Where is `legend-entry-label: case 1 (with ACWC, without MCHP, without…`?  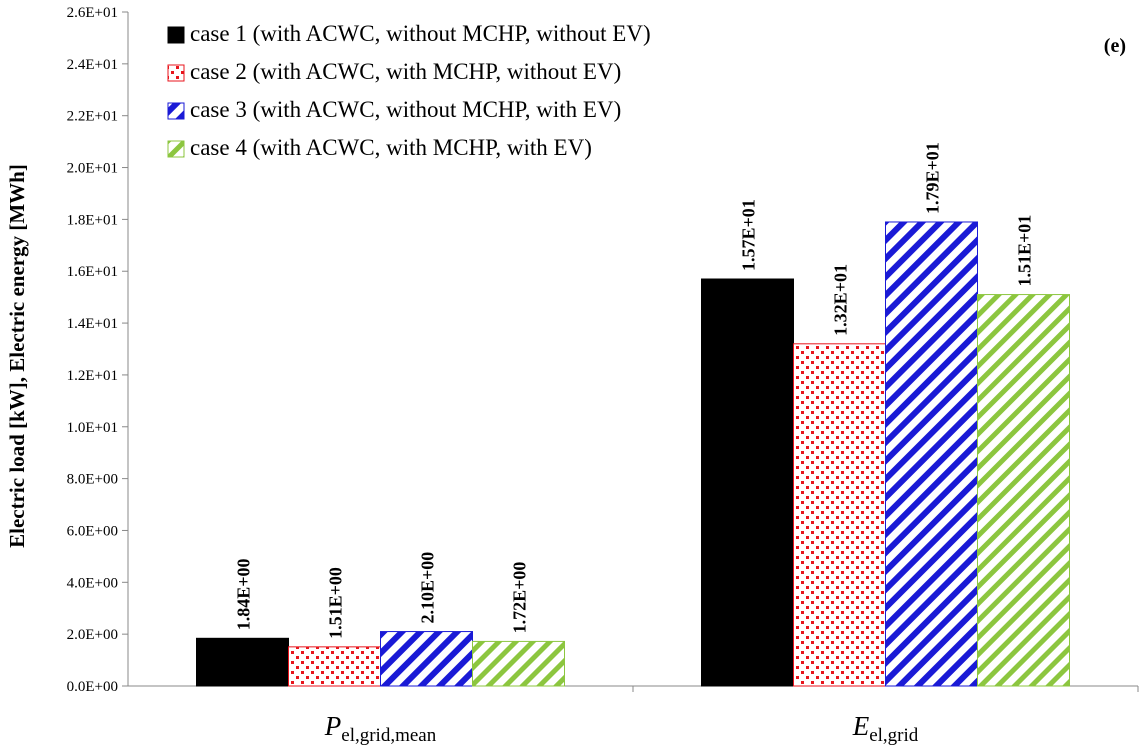 legend-entry-label: case 1 (with ACWC, without MCHP, without… is located at coordinates (420, 33).